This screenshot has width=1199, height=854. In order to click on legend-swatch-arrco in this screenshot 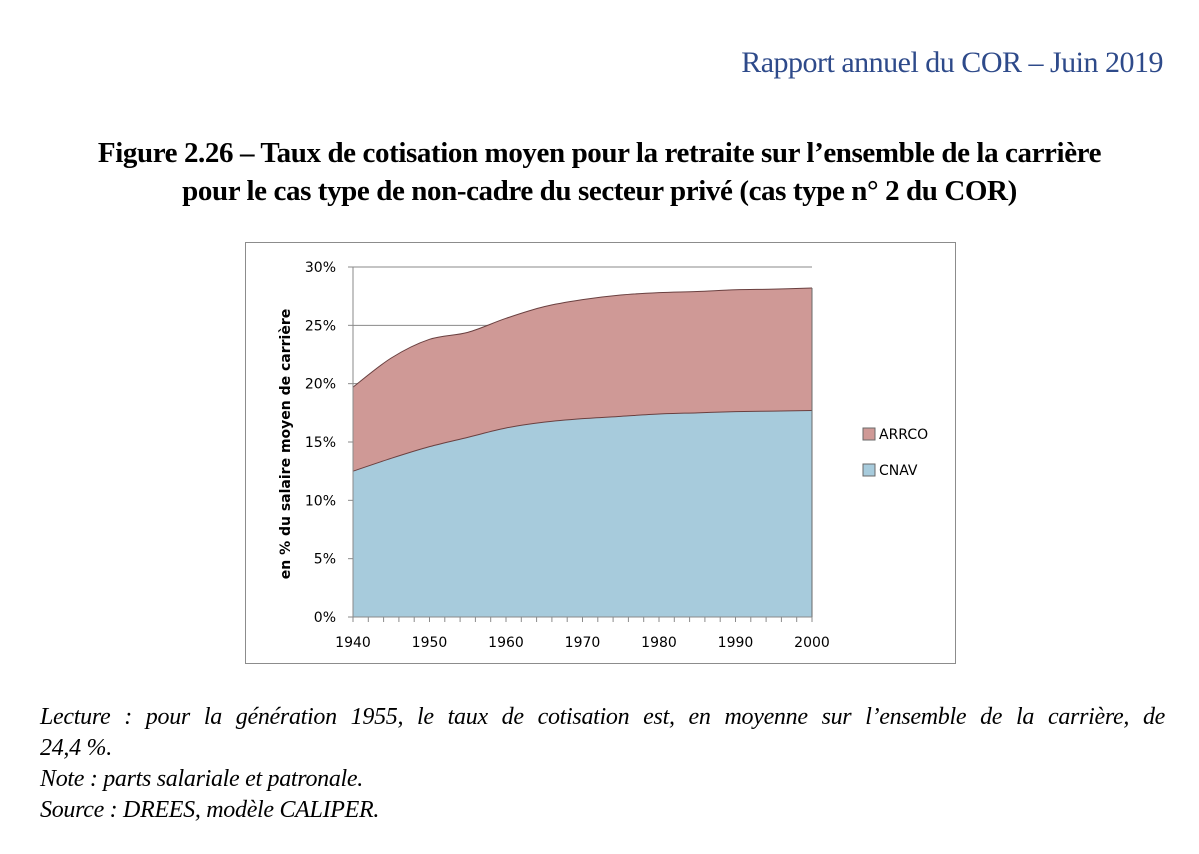, I will do `click(869, 434)`.